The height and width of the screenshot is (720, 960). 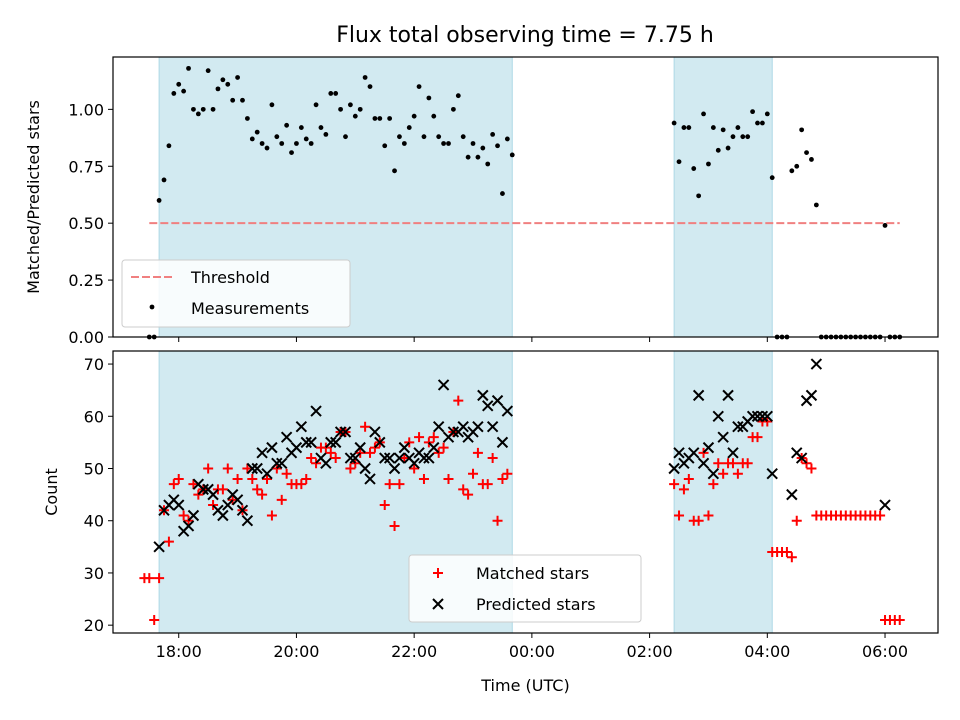 What do you see at coordinates (532, 651) in the screenshot?
I see `xtick-label: 00:00` at bounding box center [532, 651].